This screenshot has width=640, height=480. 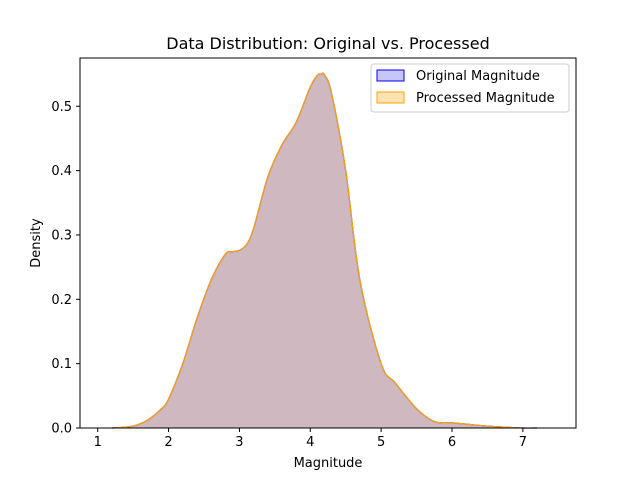 I want to click on y-tick-label: 0.3, so click(x=61, y=235).